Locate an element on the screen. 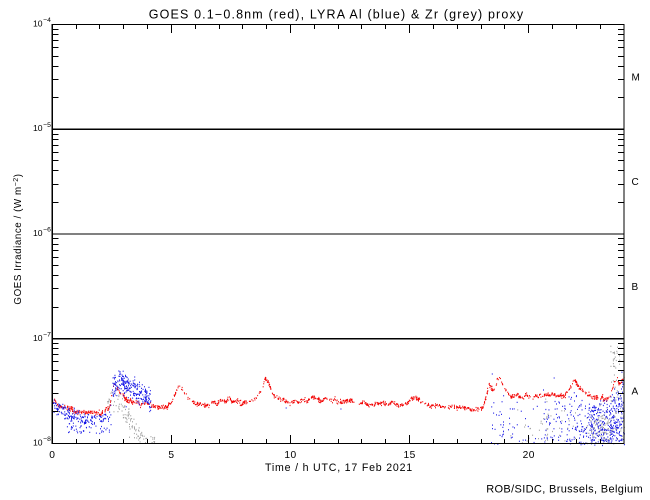 This screenshot has width=650, height=500. svg-text: 0 is located at coordinates (52, 455).